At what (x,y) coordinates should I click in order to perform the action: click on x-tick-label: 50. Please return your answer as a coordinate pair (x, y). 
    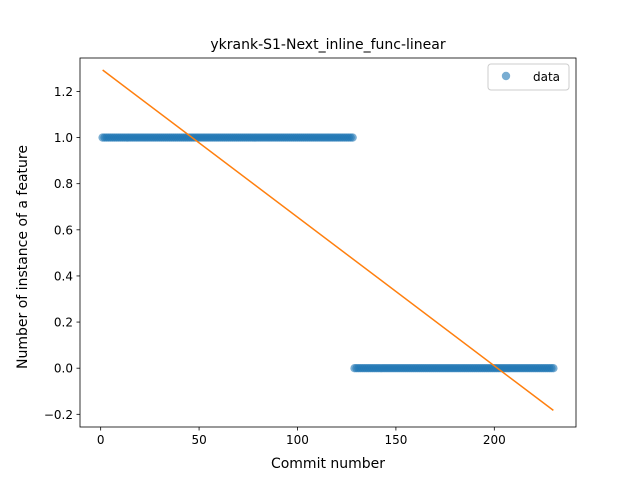
    Looking at the image, I should click on (198, 440).